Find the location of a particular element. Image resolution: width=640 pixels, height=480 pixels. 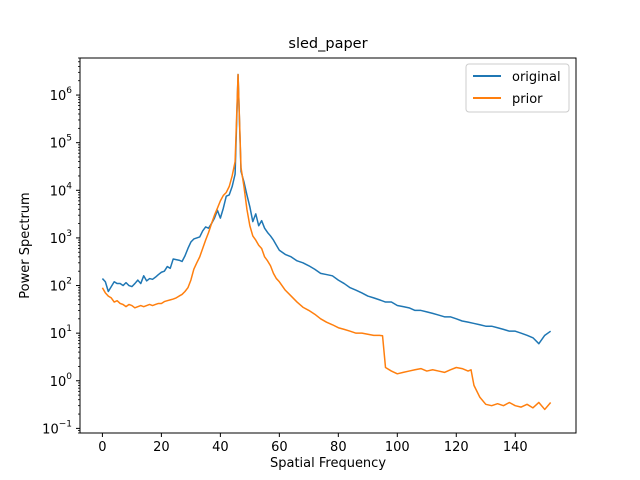

y-tick-label: 10⁻¹ is located at coordinates (57, 428).